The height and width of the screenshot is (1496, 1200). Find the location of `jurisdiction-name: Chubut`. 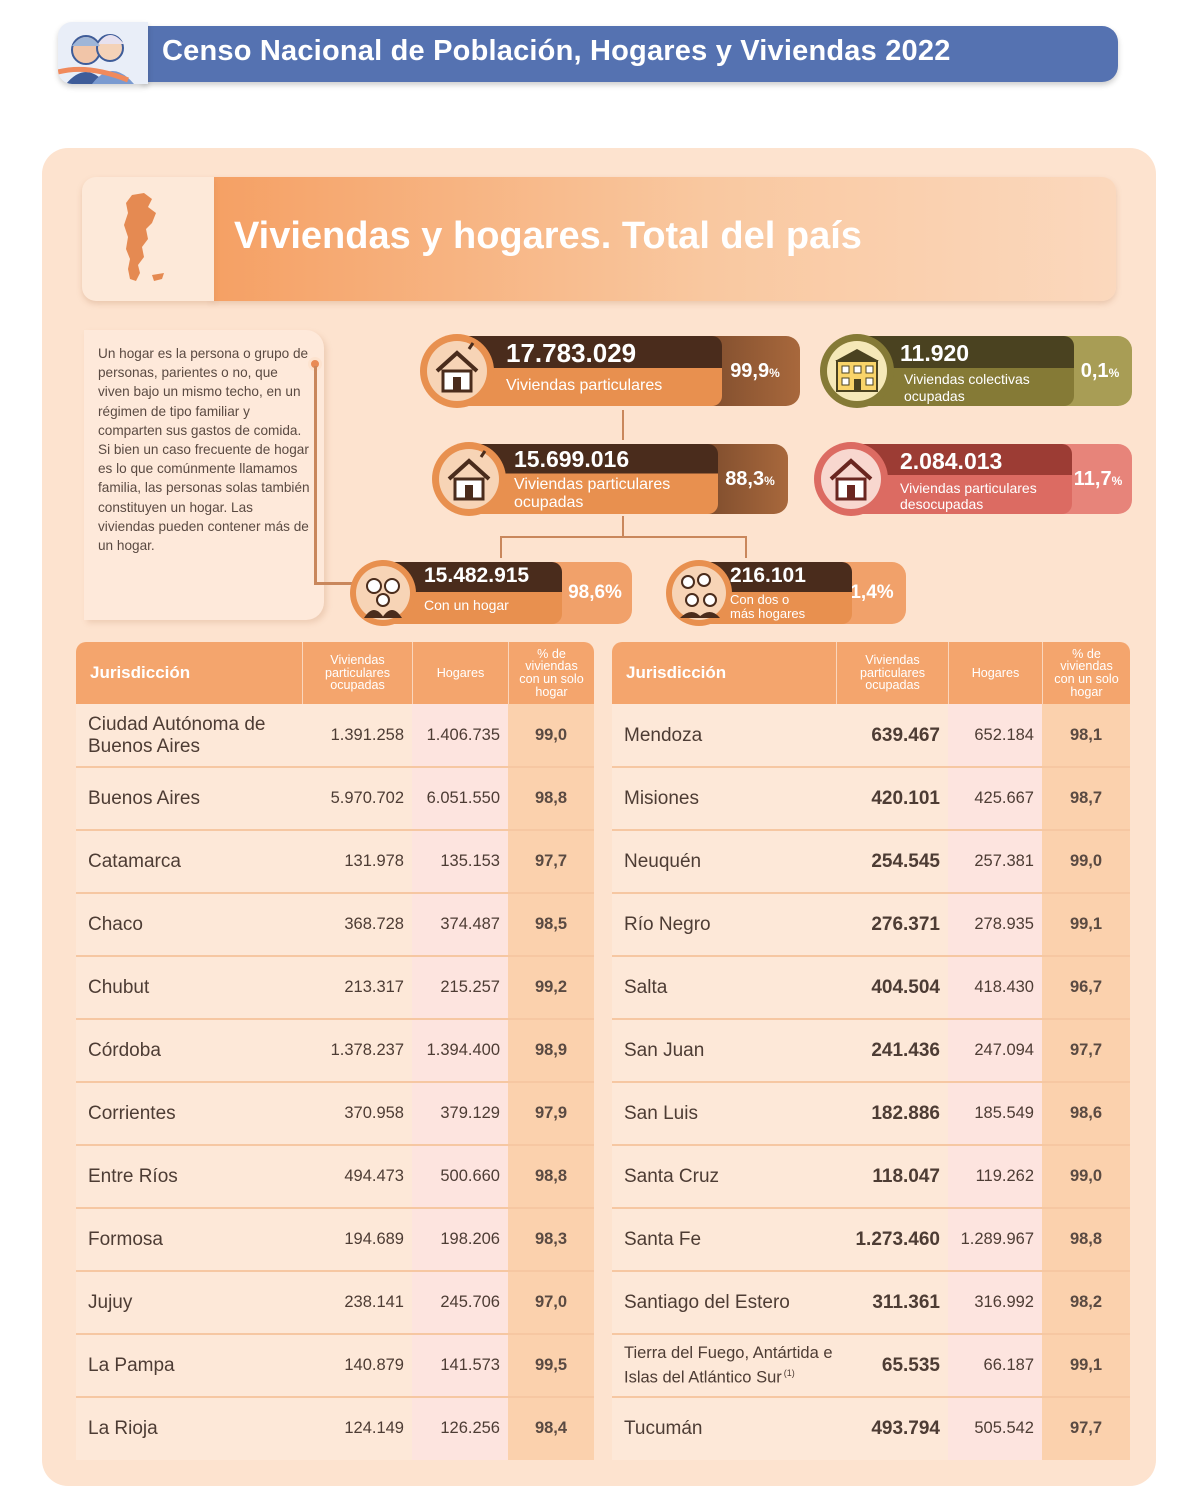

jurisdiction-name: Chubut is located at coordinates (119, 987).